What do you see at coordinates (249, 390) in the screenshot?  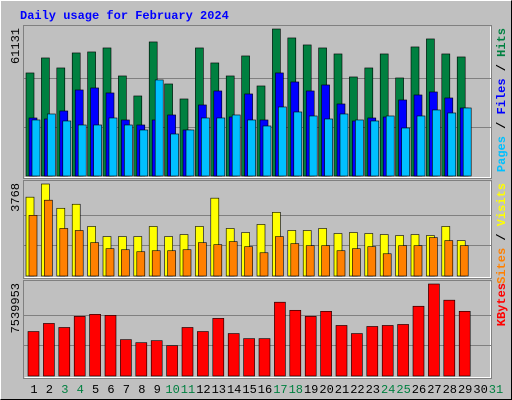 I see `x-tick-label: 15` at bounding box center [249, 390].